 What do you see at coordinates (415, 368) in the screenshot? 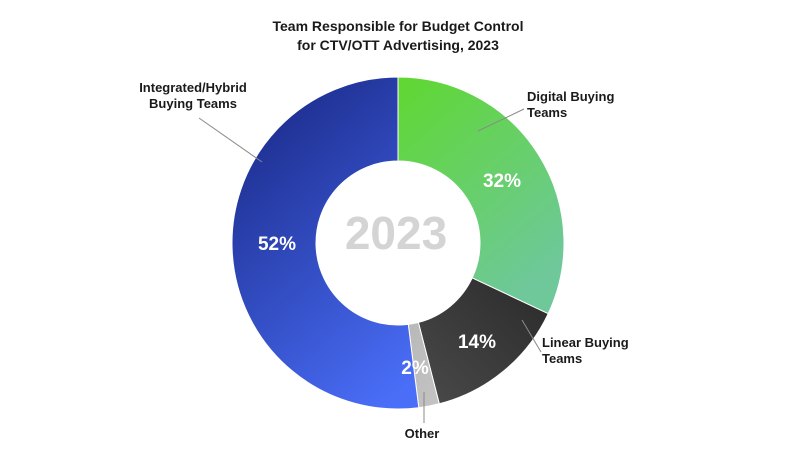
I see `value-label-other: 2%` at bounding box center [415, 368].